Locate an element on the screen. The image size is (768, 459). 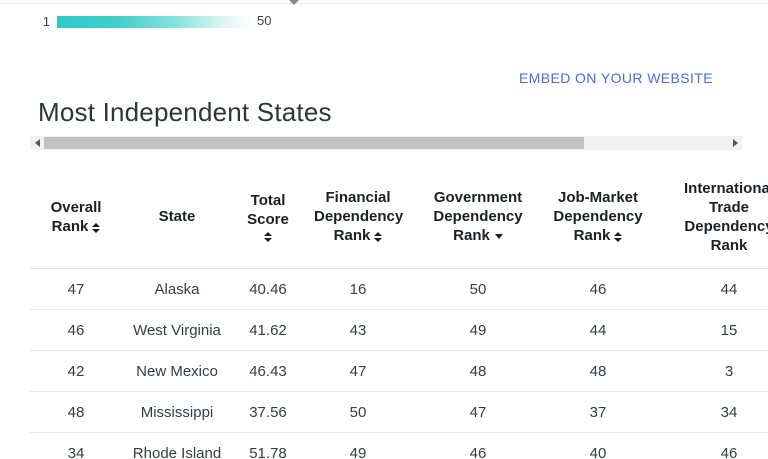
column-header-label: Overall Rank is located at coordinates (76, 216).